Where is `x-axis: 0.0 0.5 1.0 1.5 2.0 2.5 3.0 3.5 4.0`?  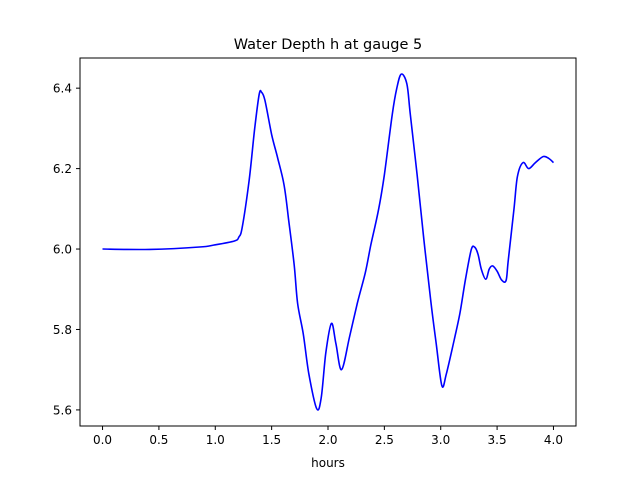 x-axis: 0.0 0.5 1.0 1.5 2.0 2.5 3.0 3.5 4.0 is located at coordinates (328, 436).